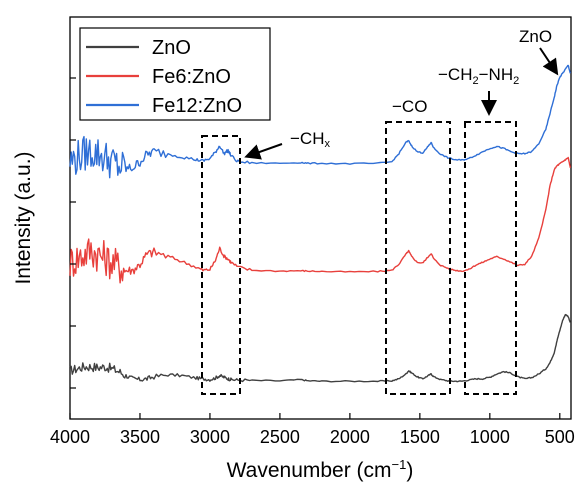 This screenshot has width=577, height=498. I want to click on legend: ZnO Fe6:ZnO Fe12:ZnO, so click(175, 74).